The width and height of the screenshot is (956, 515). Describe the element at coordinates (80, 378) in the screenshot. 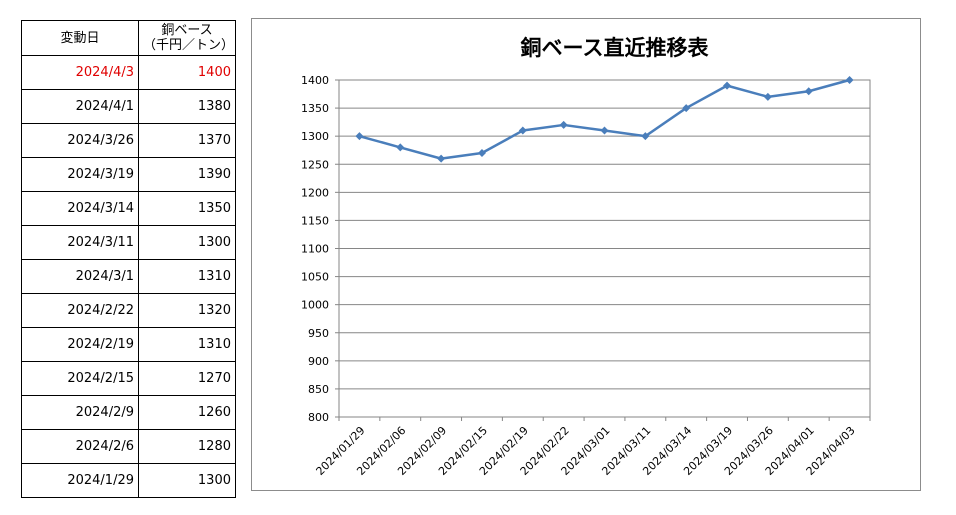

I see `row-date: 2024/2/15` at that location.